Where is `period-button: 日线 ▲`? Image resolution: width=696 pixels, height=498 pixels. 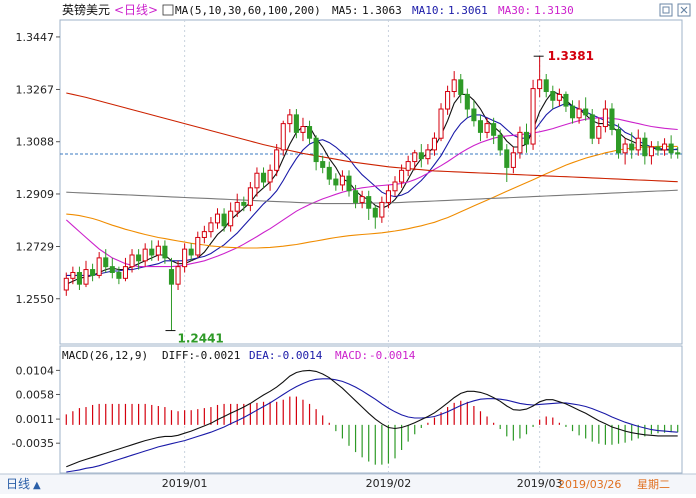
period-button: 日线 ▲ is located at coordinates (23, 484).